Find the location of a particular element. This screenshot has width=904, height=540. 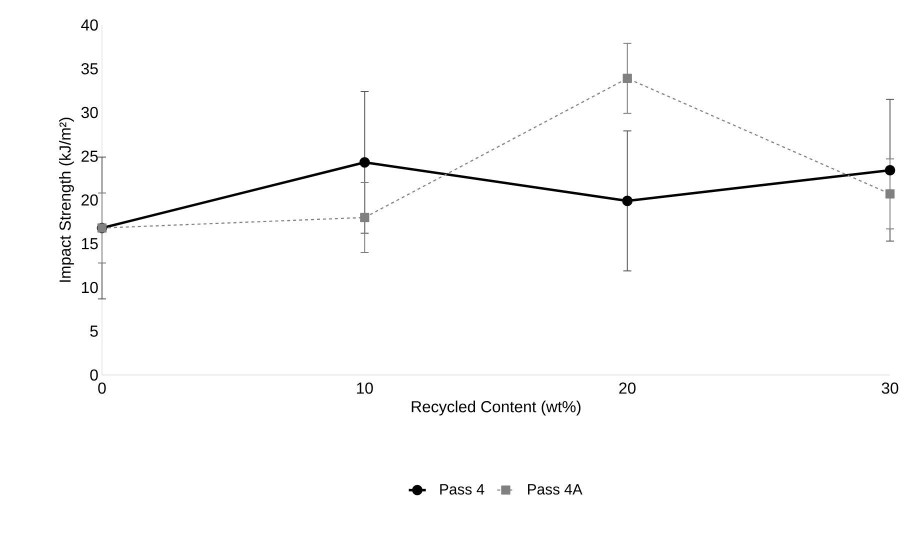

legend-label: Pass 4A is located at coordinates (555, 489).